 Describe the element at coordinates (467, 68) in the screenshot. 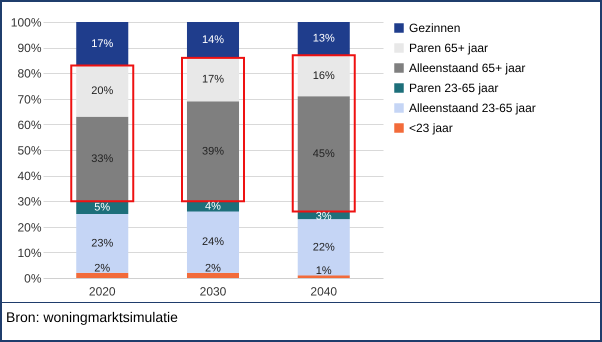

I see `legend-label: Alleenstaand 65+ jaar` at that location.